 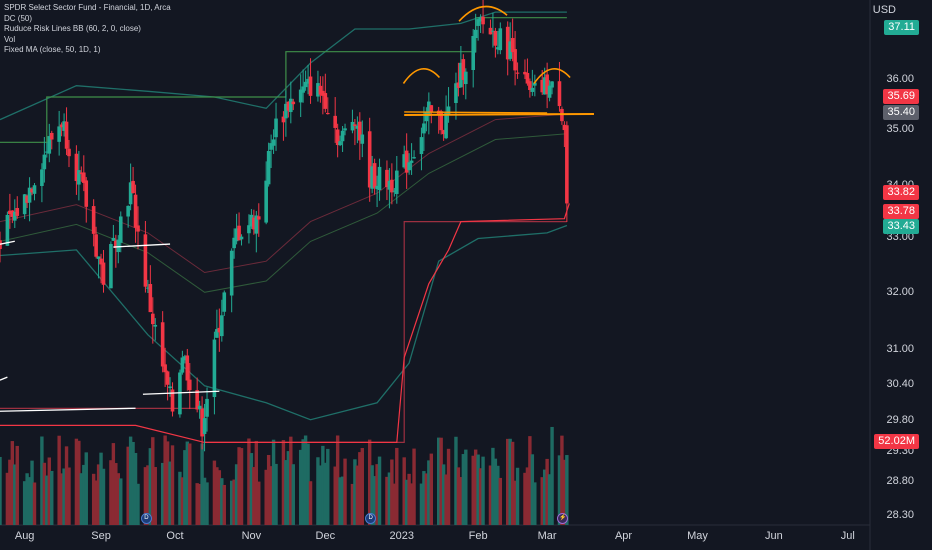 I want to click on x-tick-label: 2023, so click(x=401, y=536).